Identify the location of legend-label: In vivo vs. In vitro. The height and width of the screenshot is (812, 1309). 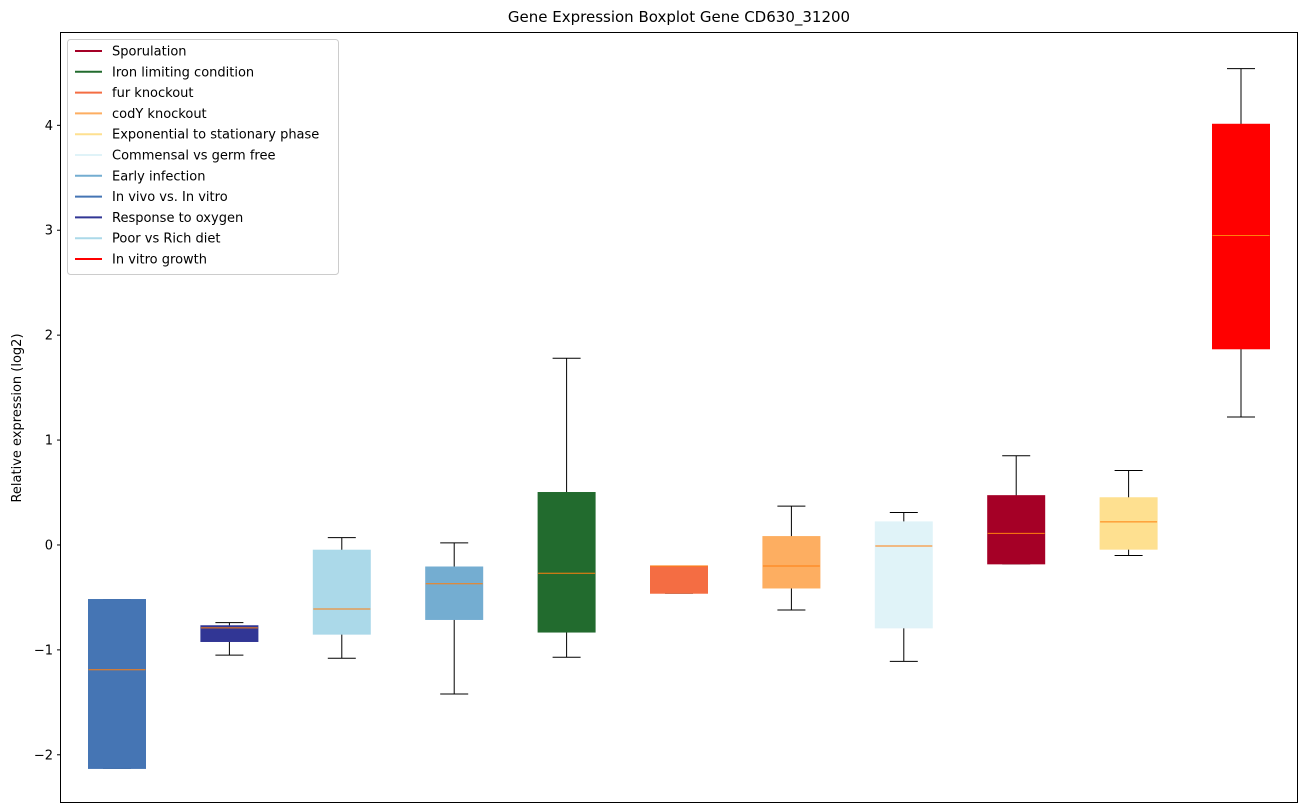
(170, 197).